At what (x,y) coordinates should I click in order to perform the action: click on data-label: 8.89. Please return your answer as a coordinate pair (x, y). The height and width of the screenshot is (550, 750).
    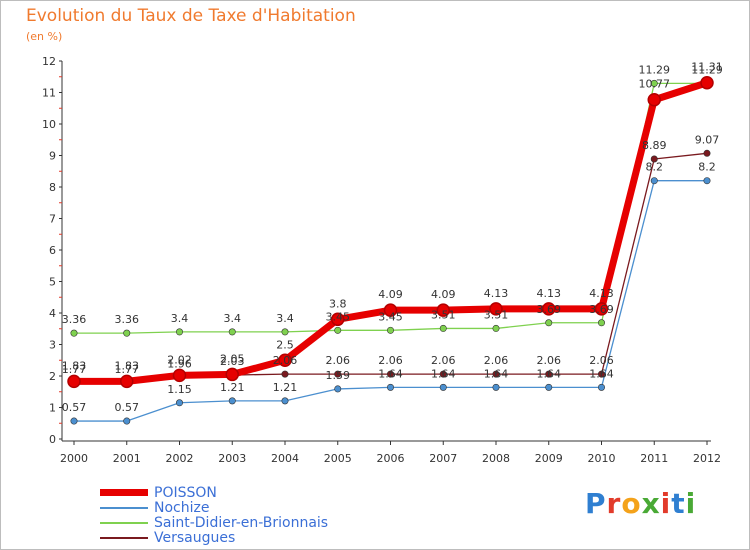
    Looking at the image, I should click on (654, 145).